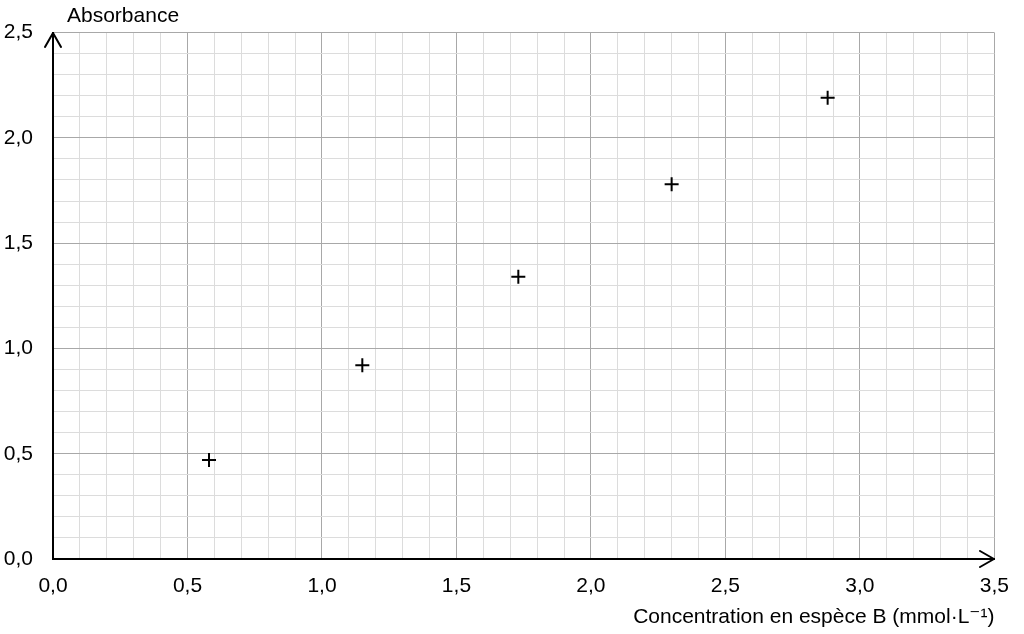 Image resolution: width=1024 pixels, height=634 pixels. What do you see at coordinates (123, 14) in the screenshot?
I see `y-axis-title: Absorbance` at bounding box center [123, 14].